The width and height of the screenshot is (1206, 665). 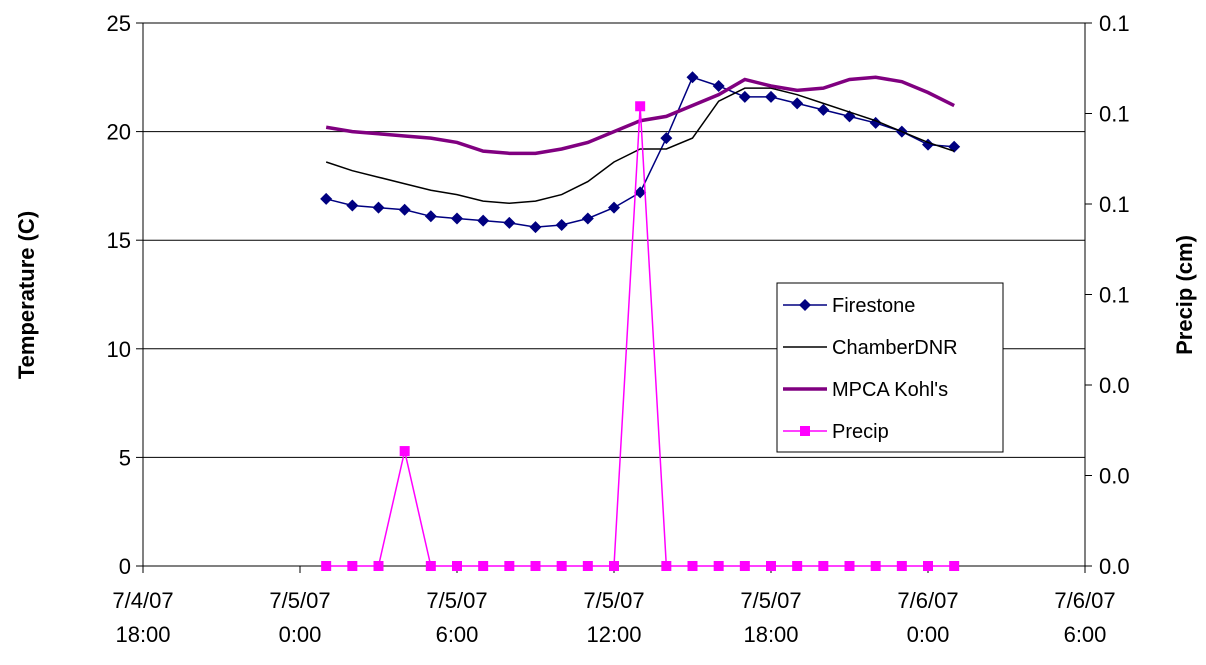 What do you see at coordinates (119, 23) in the screenshot?
I see `y-tick-label: 25` at bounding box center [119, 23].